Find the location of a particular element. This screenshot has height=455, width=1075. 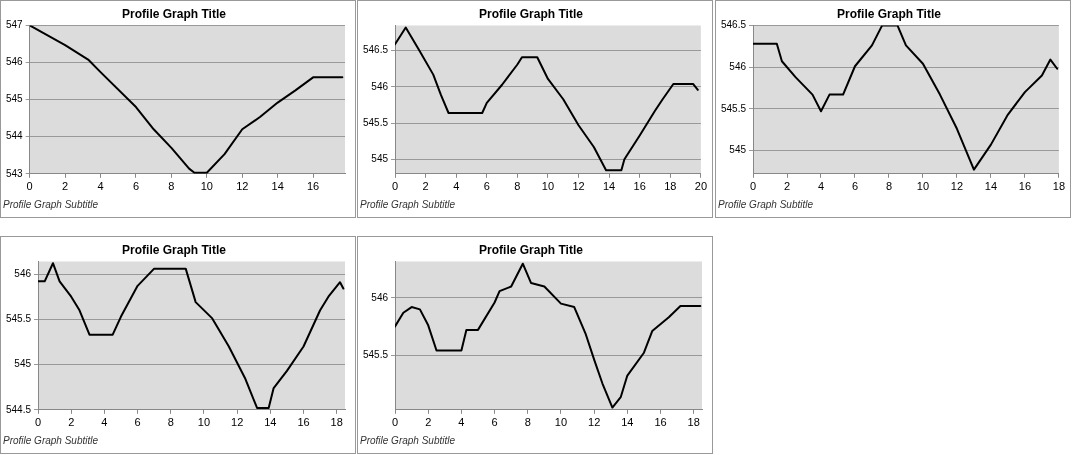

y-tick-label: 547 is located at coordinates (15, 25).